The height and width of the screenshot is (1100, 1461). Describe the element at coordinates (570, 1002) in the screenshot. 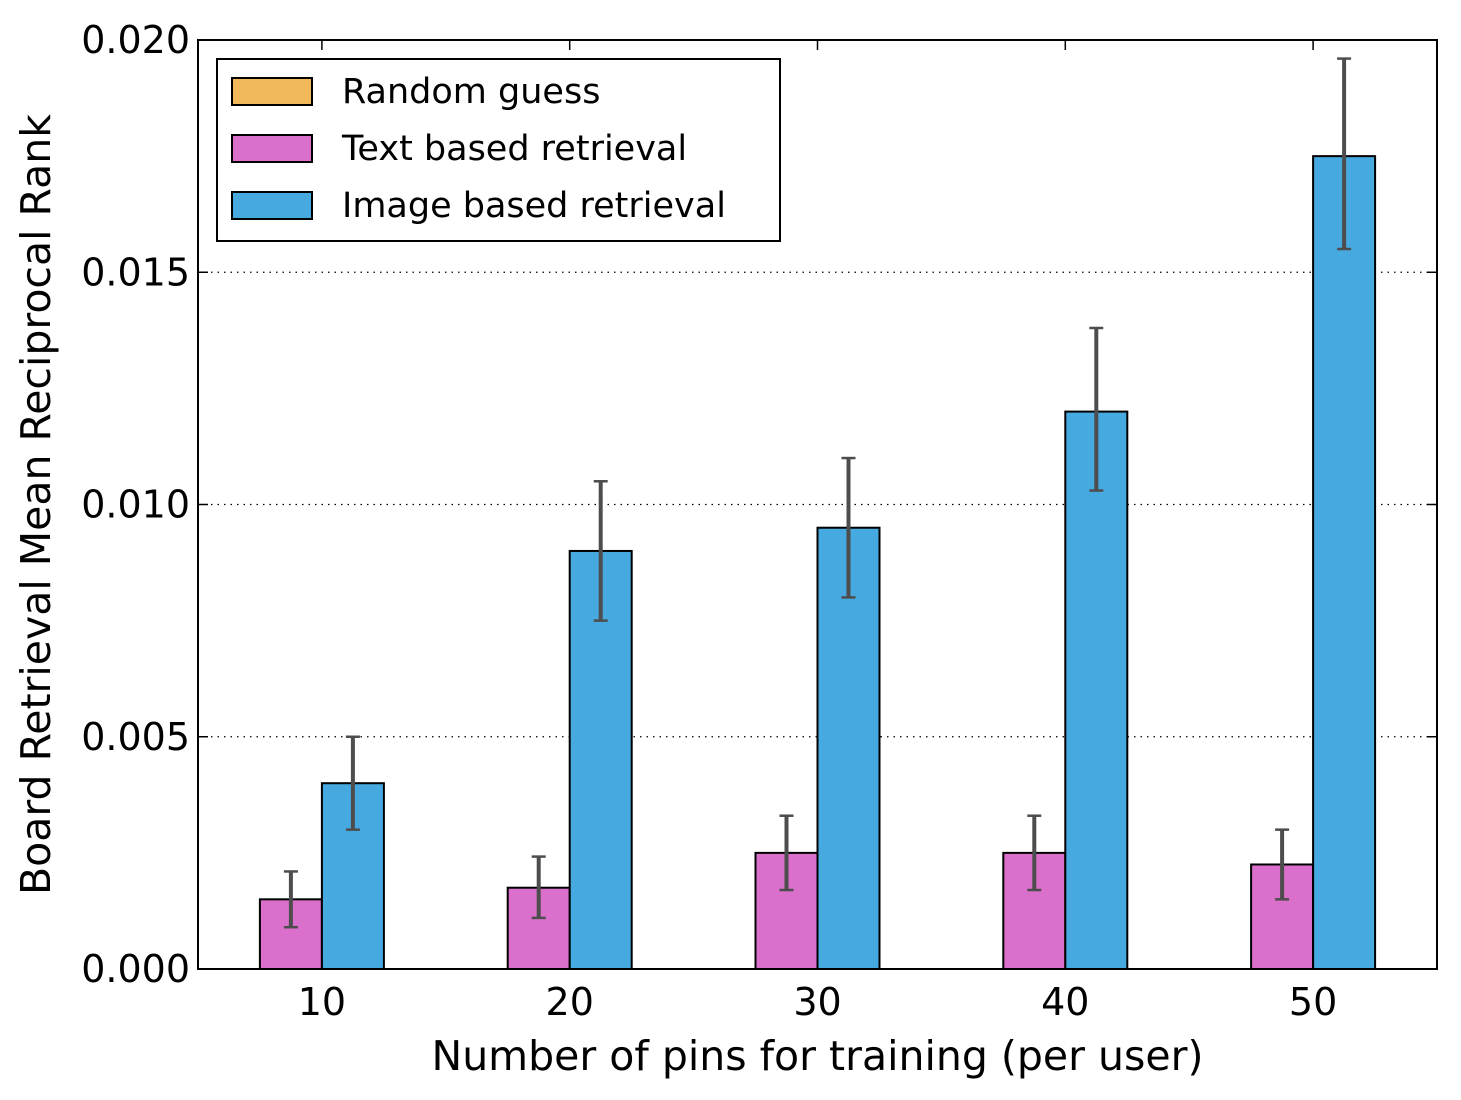

I see `x-tick-label: 20` at that location.